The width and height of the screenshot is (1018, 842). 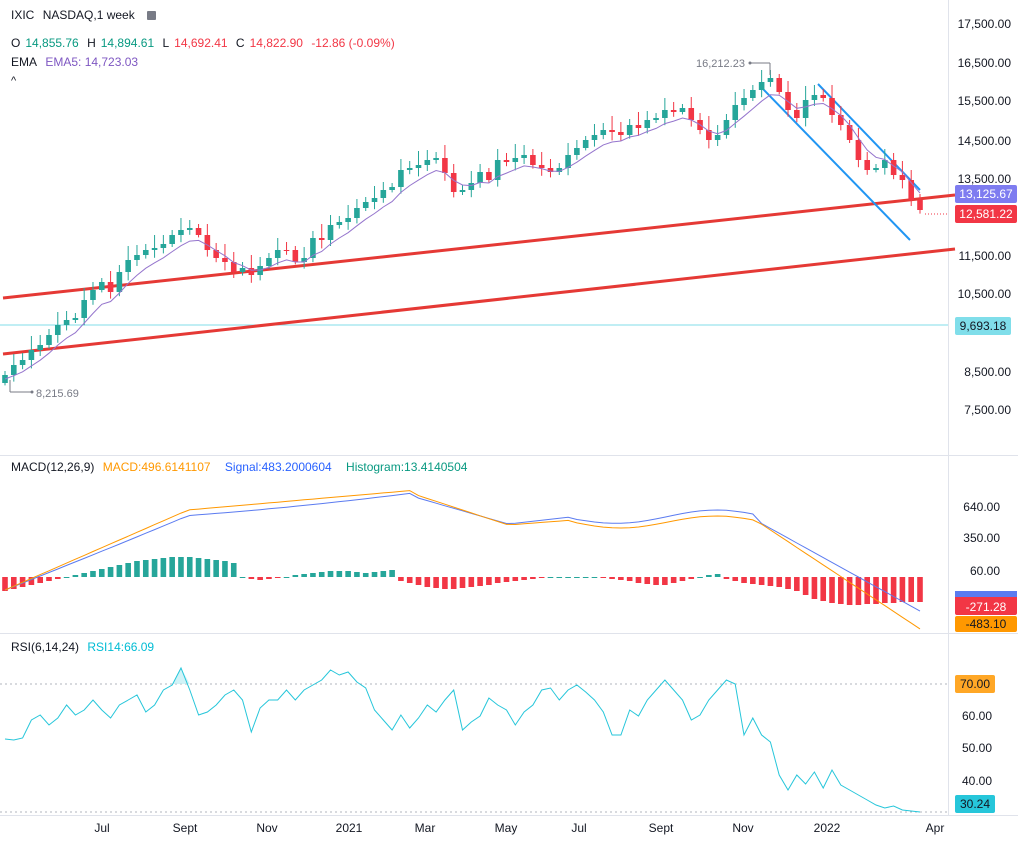 What do you see at coordinates (23, 15) in the screenshot?
I see `symbol-name: IXIC` at bounding box center [23, 15].